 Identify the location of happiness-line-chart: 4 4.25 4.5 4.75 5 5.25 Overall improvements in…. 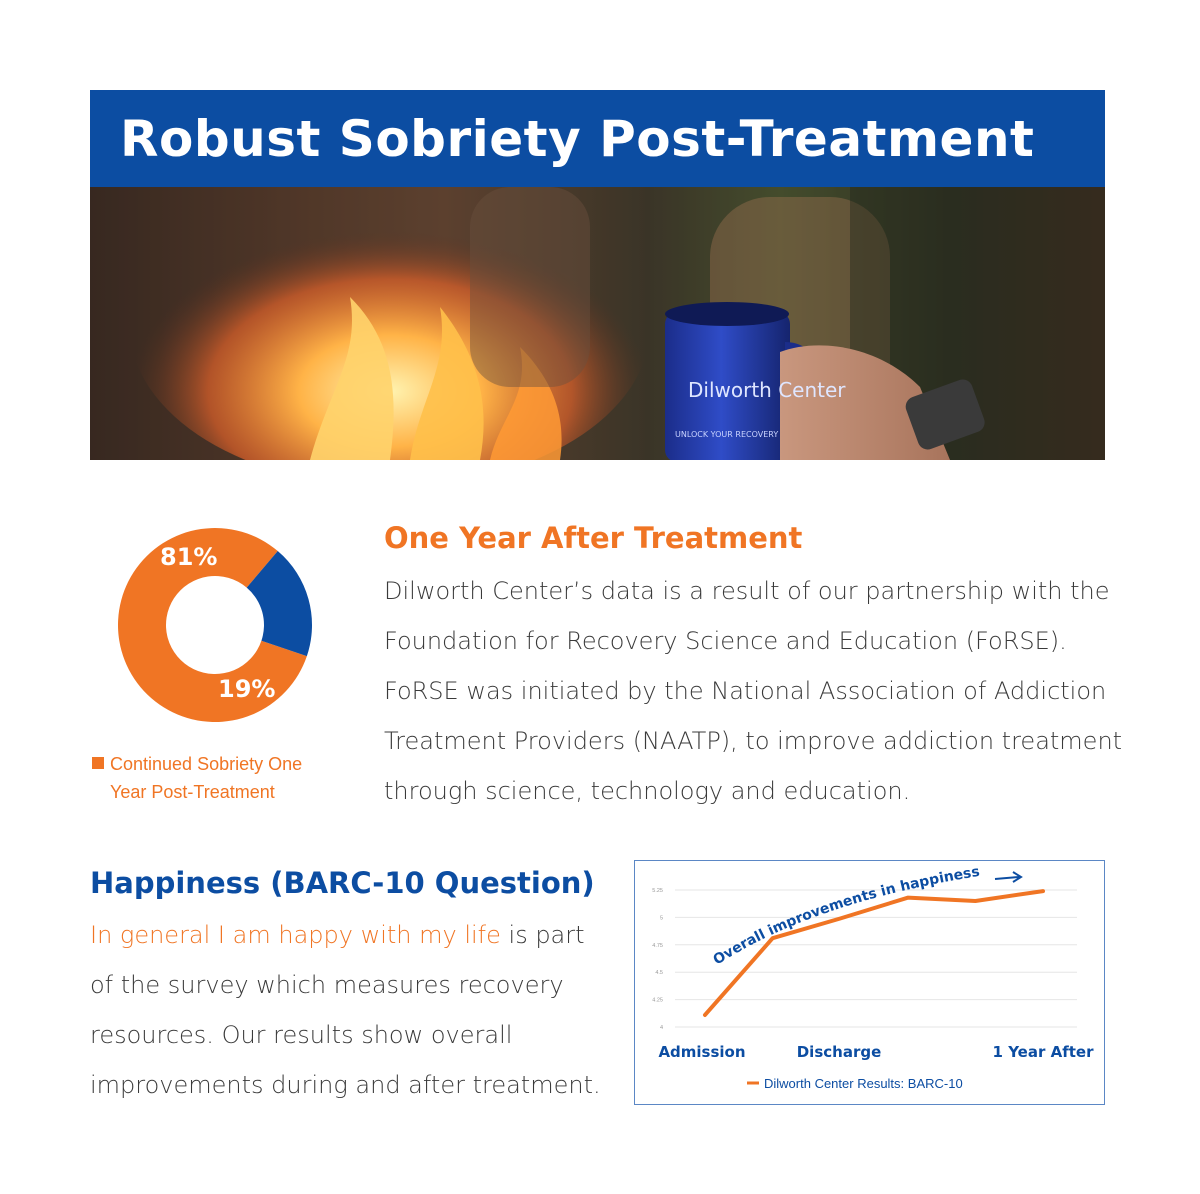
(869, 982).